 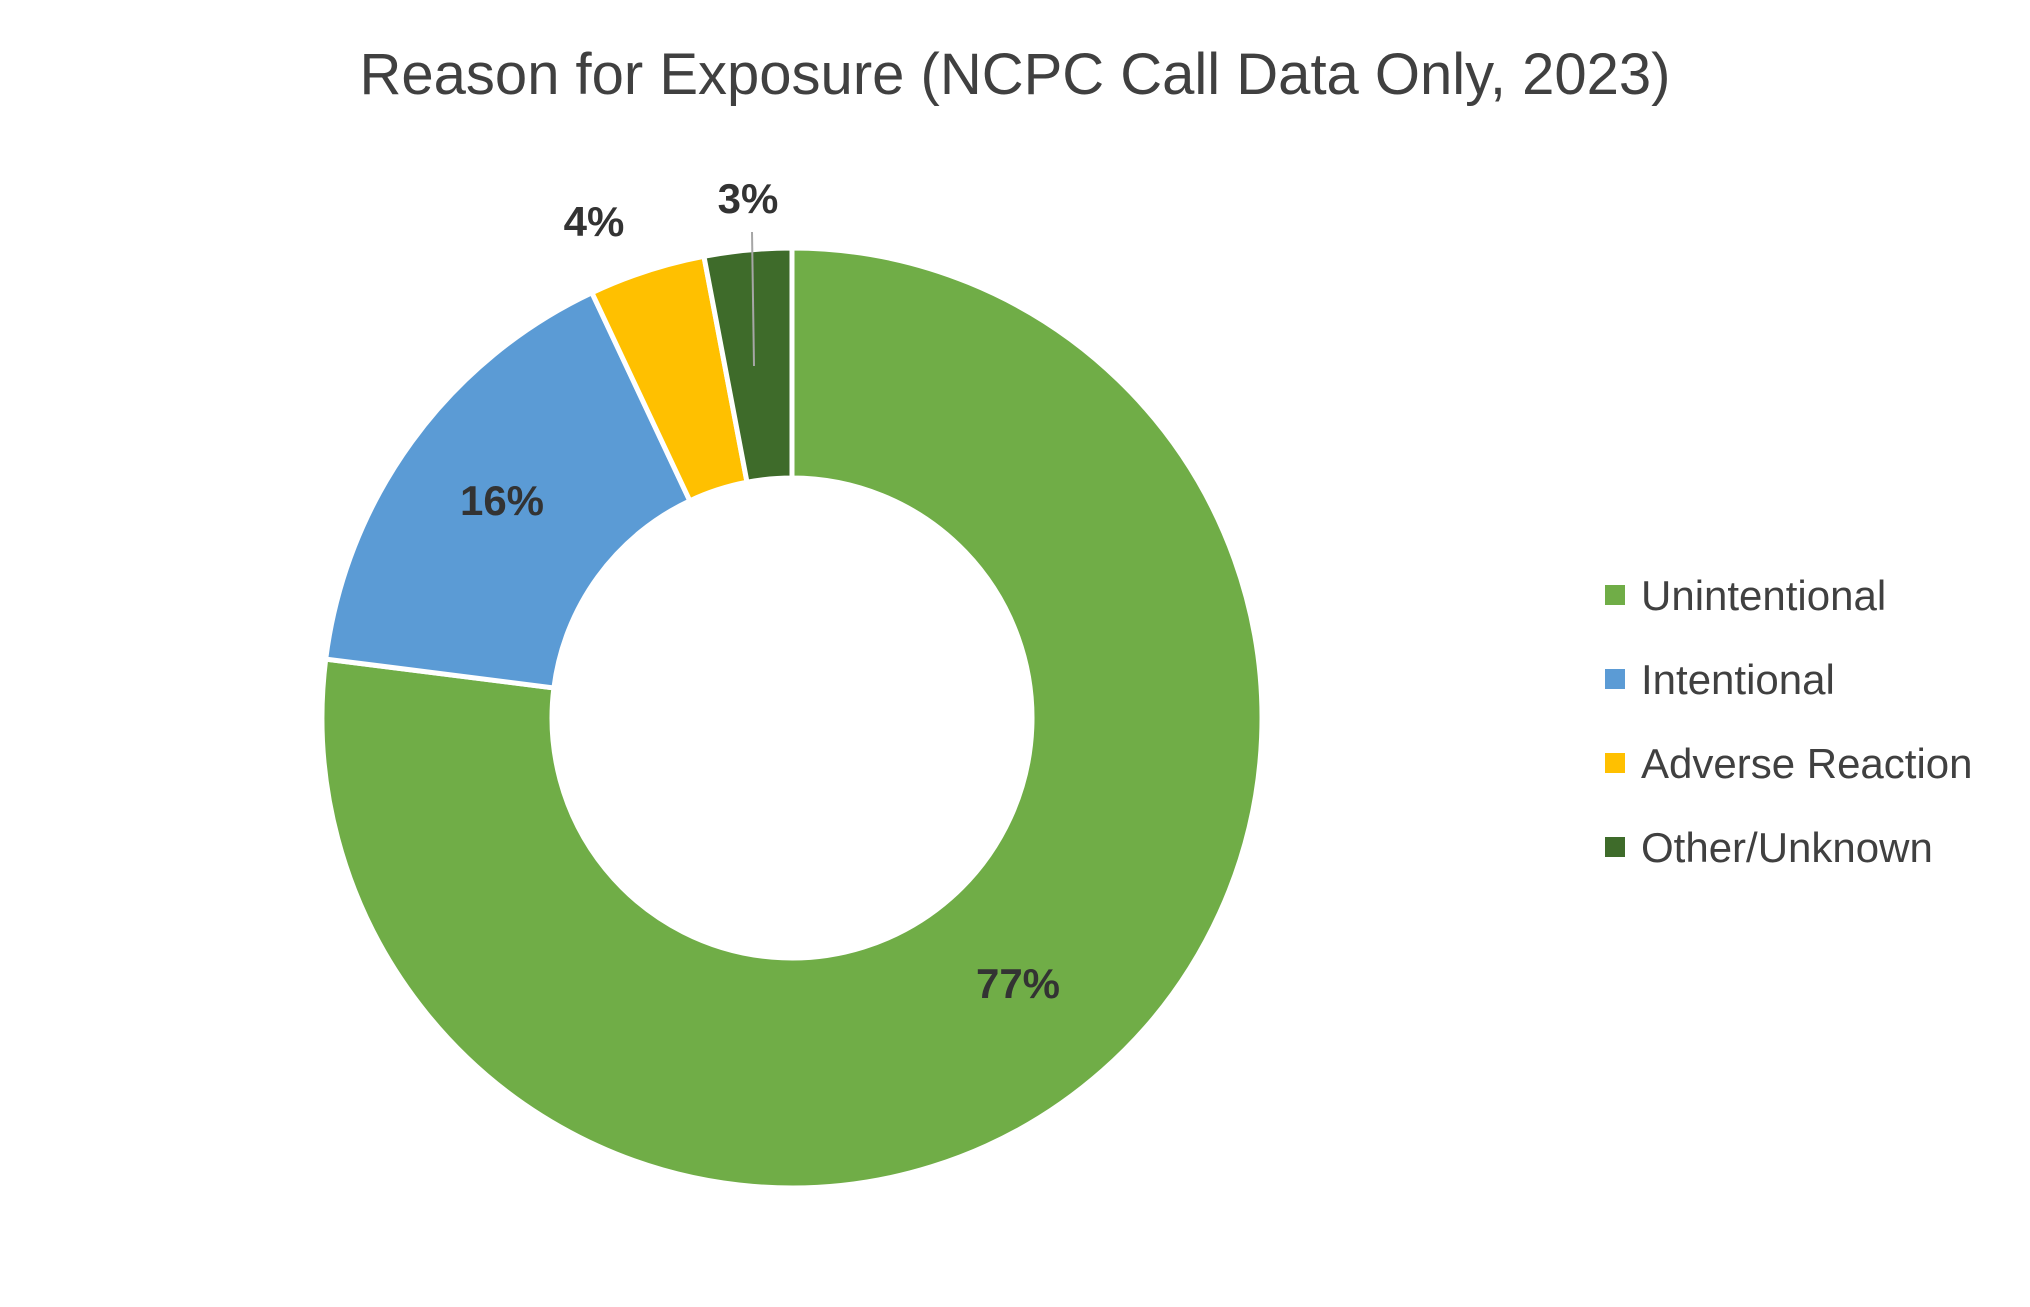 I want to click on data-label-intentional: 16%, so click(x=502, y=500).